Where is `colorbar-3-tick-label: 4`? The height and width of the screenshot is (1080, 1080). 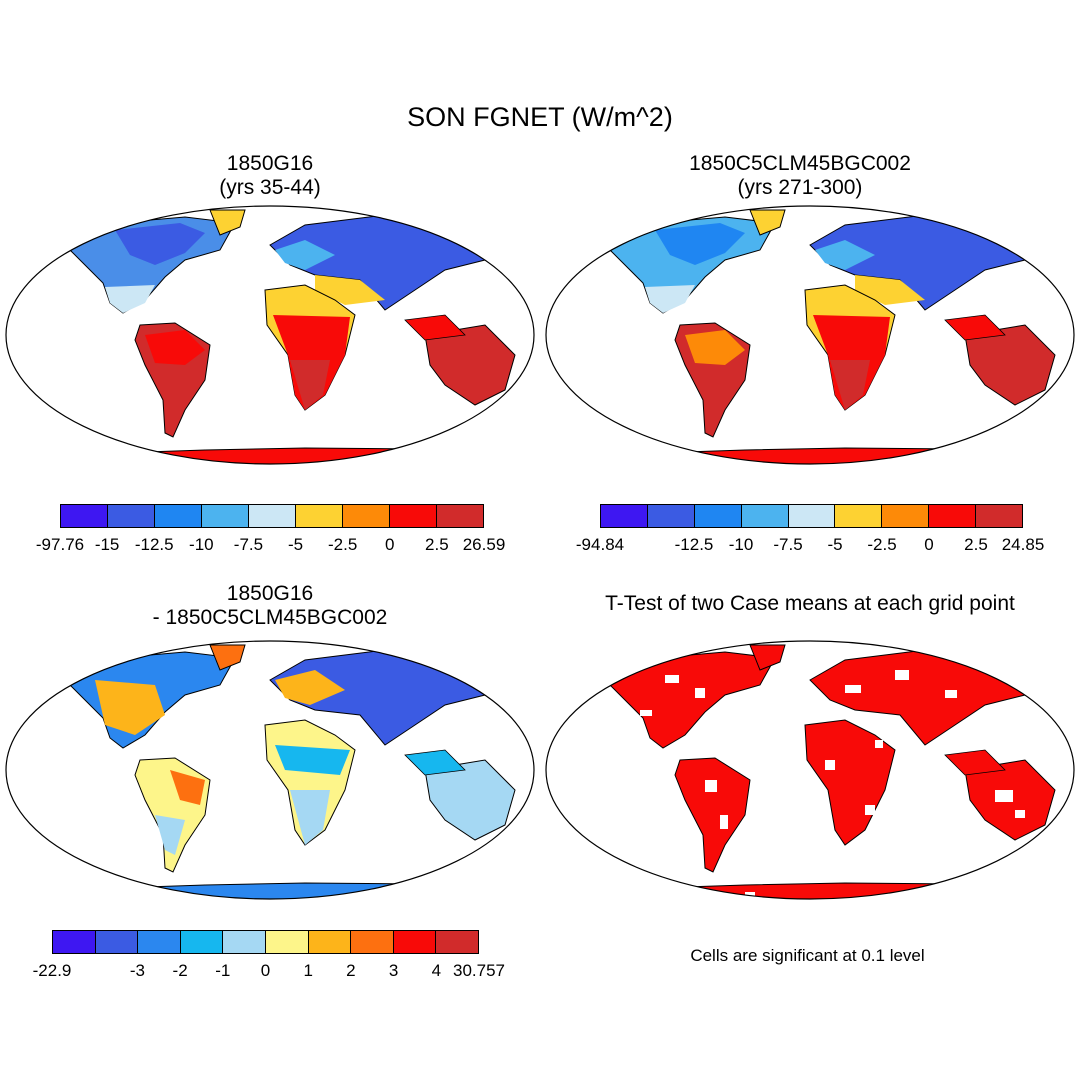
colorbar-3-tick-label: 4 is located at coordinates (436, 970).